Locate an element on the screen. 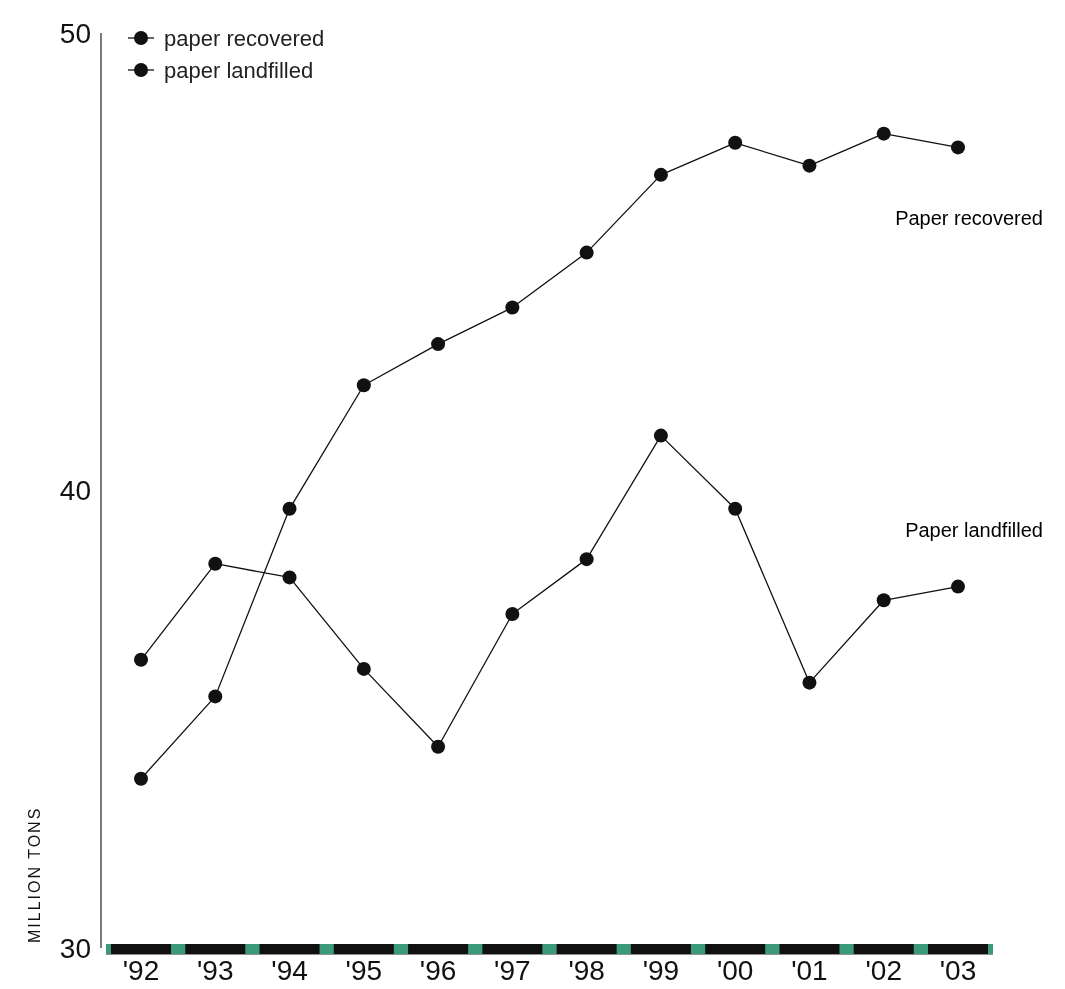  x-tick-label: '92 is located at coordinates (141, 970).